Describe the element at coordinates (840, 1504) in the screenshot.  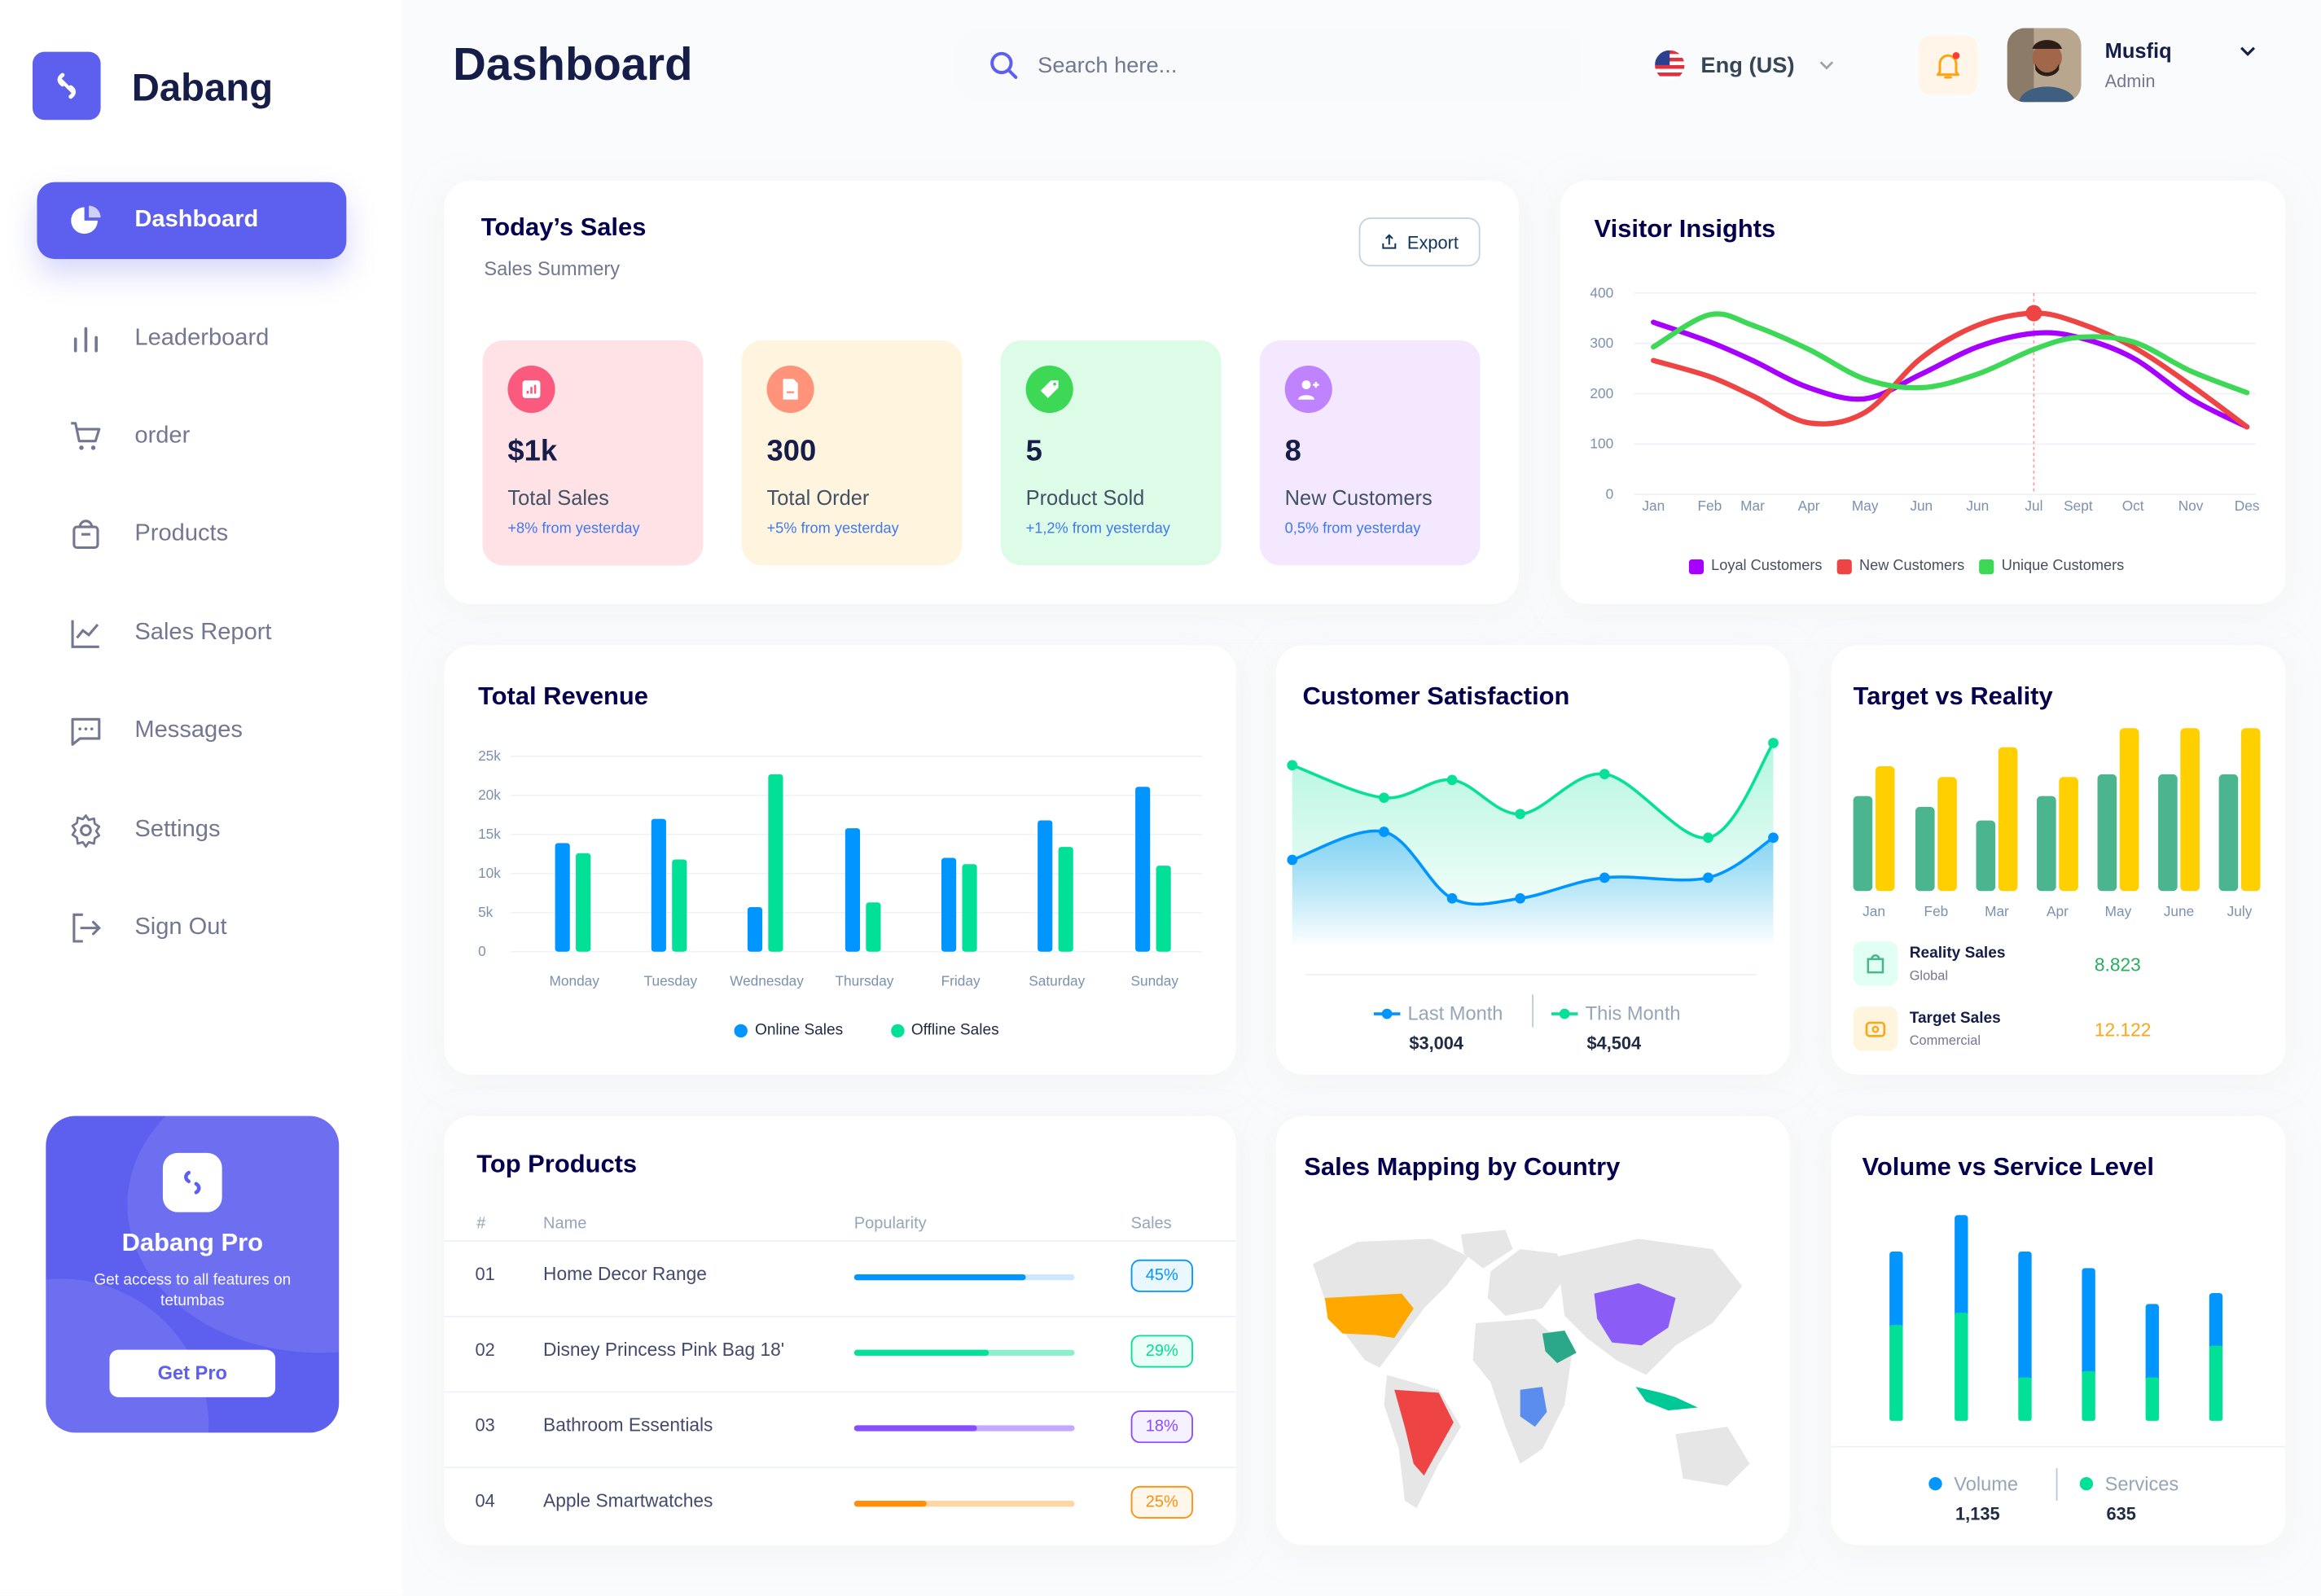
I see `table-row: 04 Apple Smartwatches 25%` at that location.